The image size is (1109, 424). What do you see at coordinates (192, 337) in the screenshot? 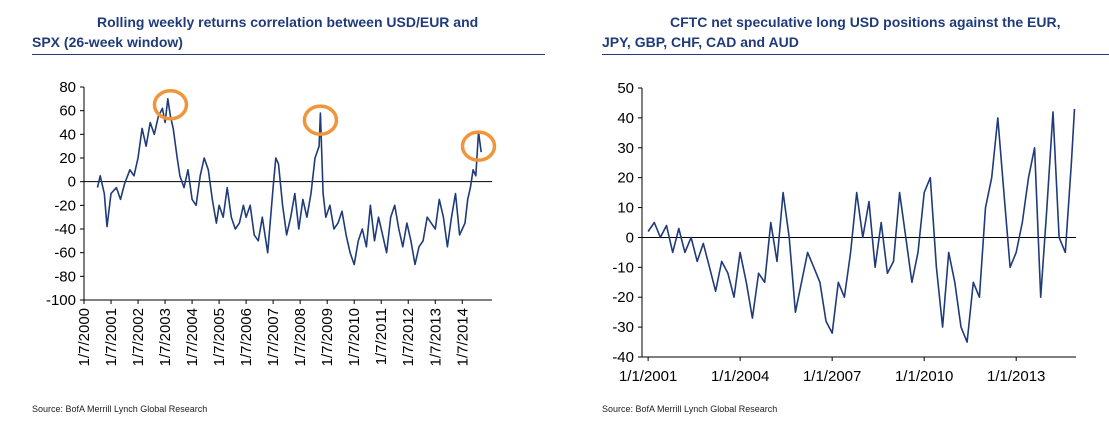
I see `x-tick-label: 1/7/2004` at bounding box center [192, 337].